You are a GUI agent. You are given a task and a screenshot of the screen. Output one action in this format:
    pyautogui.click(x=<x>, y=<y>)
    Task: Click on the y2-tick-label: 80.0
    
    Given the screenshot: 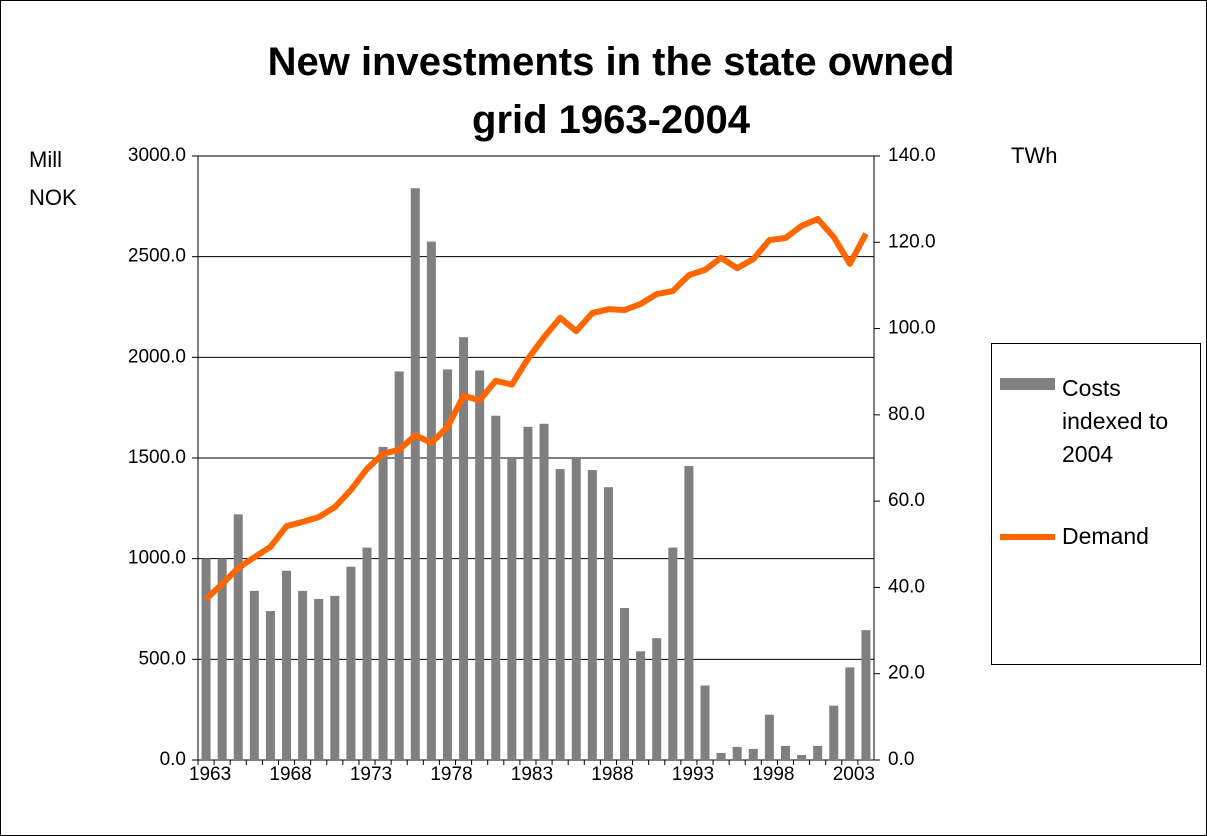 What is the action you would take?
    pyautogui.click(x=906, y=414)
    